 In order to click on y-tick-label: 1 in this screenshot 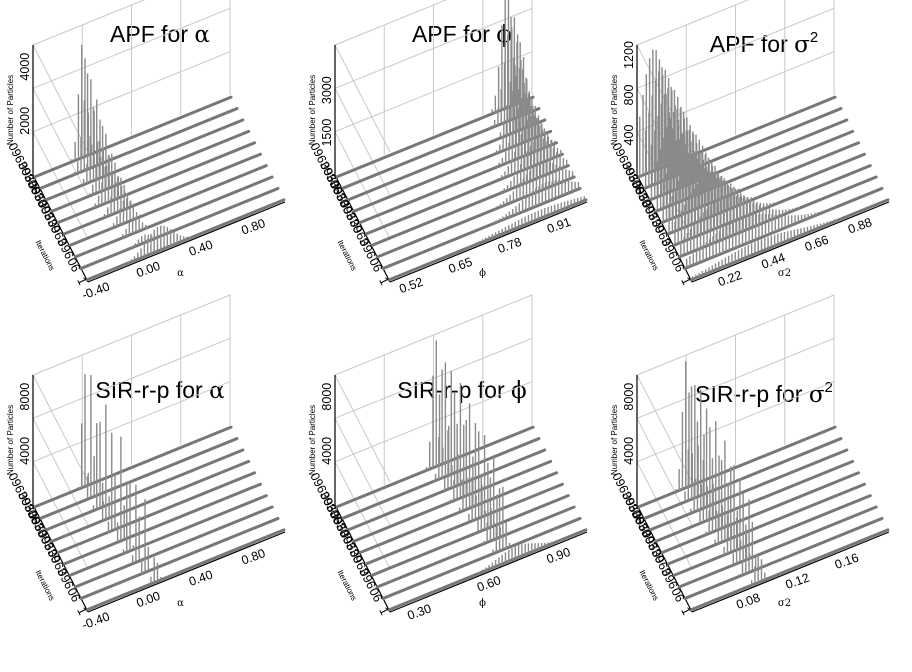, I will do `click(384, 281)`.